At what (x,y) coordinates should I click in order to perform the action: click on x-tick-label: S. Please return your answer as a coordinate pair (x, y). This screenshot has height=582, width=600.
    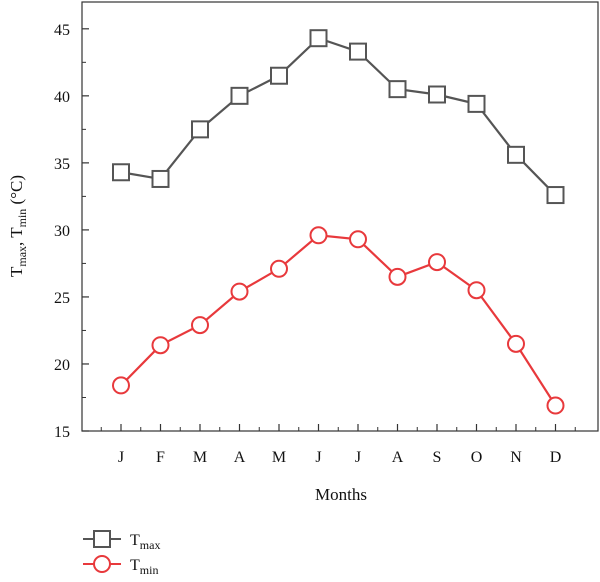
    Looking at the image, I should click on (437, 457).